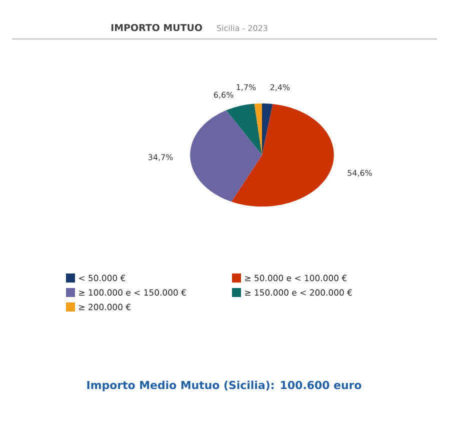  Describe the element at coordinates (132, 292) in the screenshot. I see `legend-label: ≥ 100.000 e < 150.000 €` at that location.